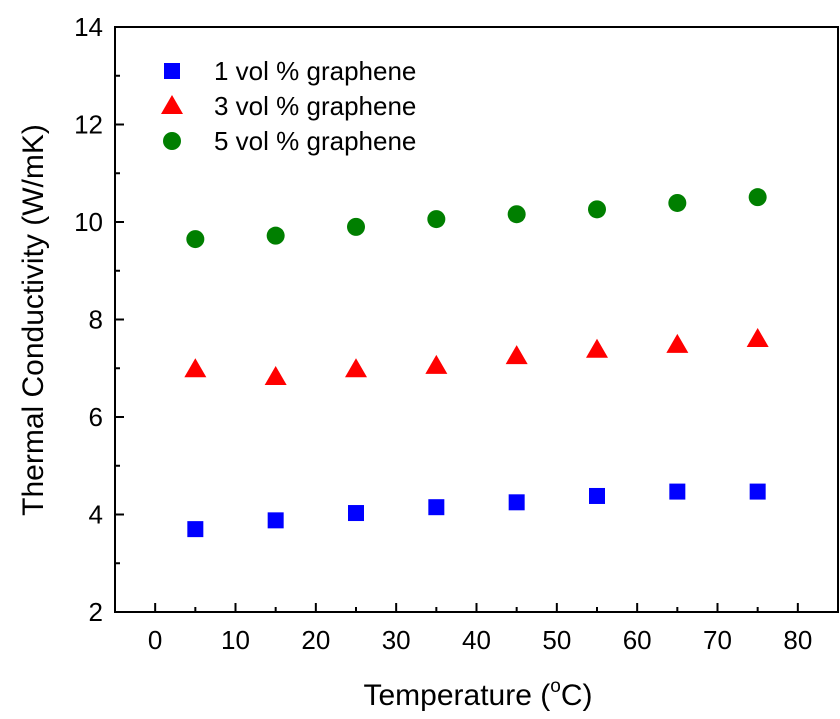 The width and height of the screenshot is (840, 719). I want to click on x-tick-label: 70, so click(717, 640).